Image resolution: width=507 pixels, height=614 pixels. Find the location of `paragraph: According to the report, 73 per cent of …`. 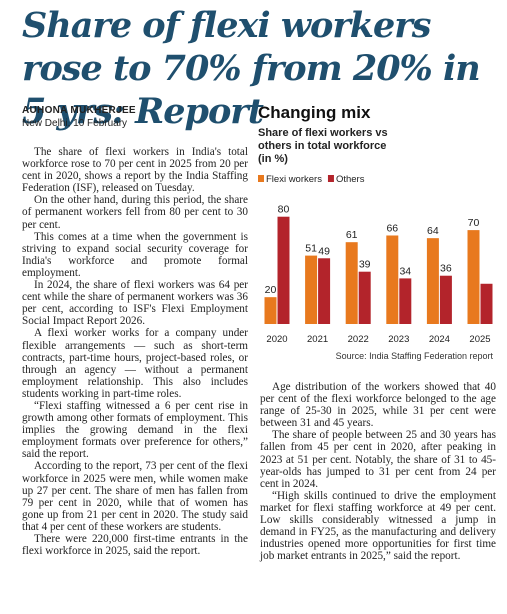

paragraph: According to the report, 73 per cent of … is located at coordinates (135, 496).